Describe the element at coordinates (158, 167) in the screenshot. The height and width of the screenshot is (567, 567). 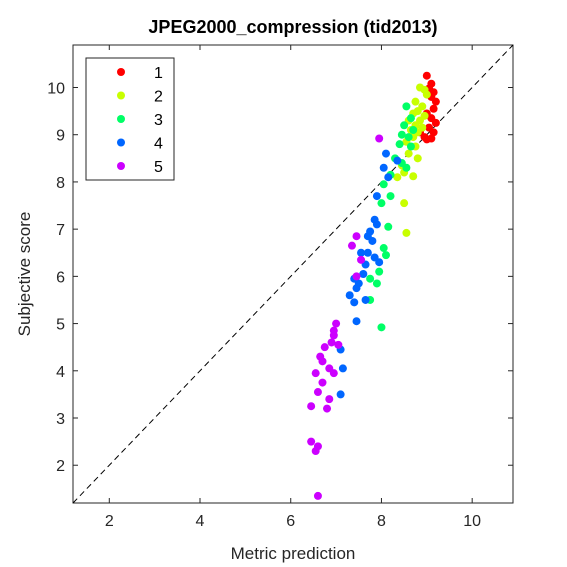
I see `legend-label-5: 5` at that location.